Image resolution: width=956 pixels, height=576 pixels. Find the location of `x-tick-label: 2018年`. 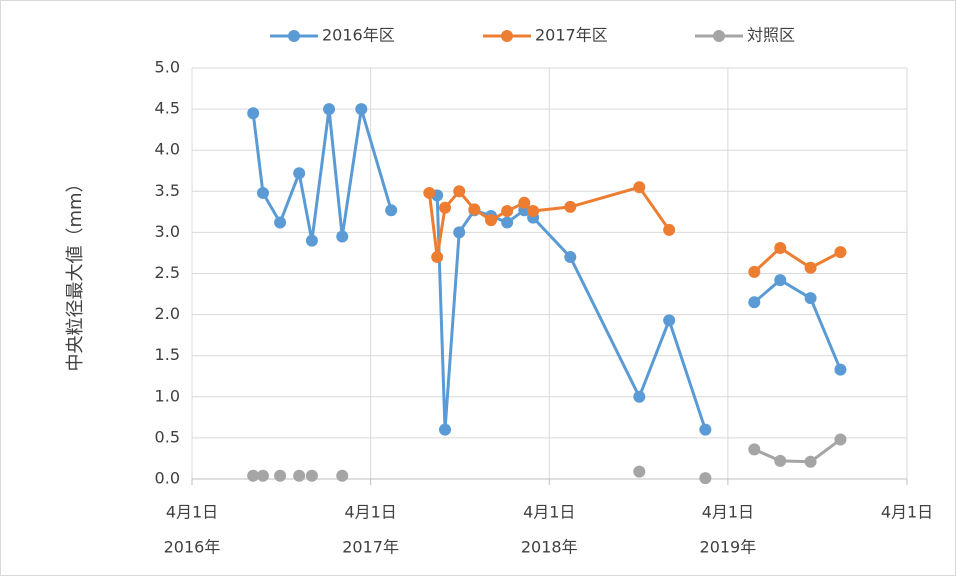

x-tick-label: 2018年 is located at coordinates (549, 547).